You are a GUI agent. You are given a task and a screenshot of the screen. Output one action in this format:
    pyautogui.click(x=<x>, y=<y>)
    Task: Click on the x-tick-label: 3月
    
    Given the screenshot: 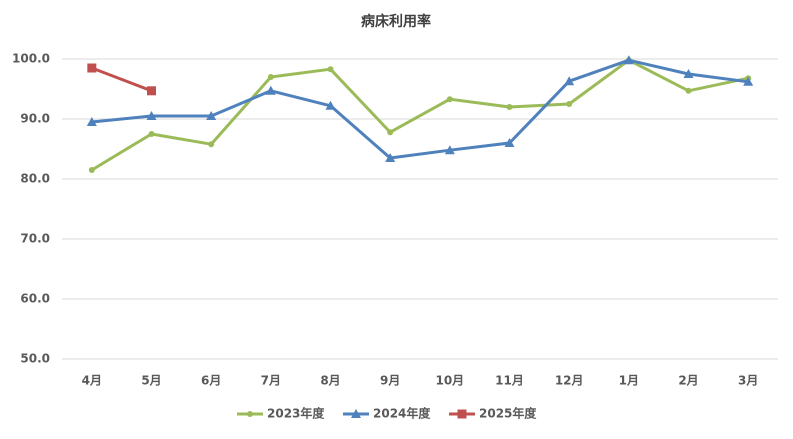 What is the action you would take?
    pyautogui.click(x=748, y=381)
    